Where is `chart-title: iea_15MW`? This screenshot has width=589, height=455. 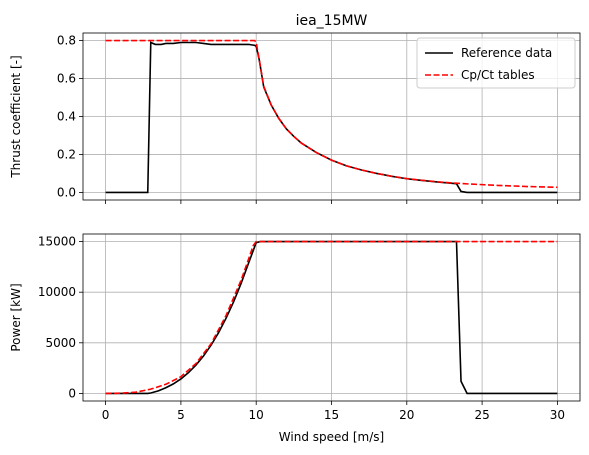 chart-title: iea_15MW is located at coordinates (332, 21).